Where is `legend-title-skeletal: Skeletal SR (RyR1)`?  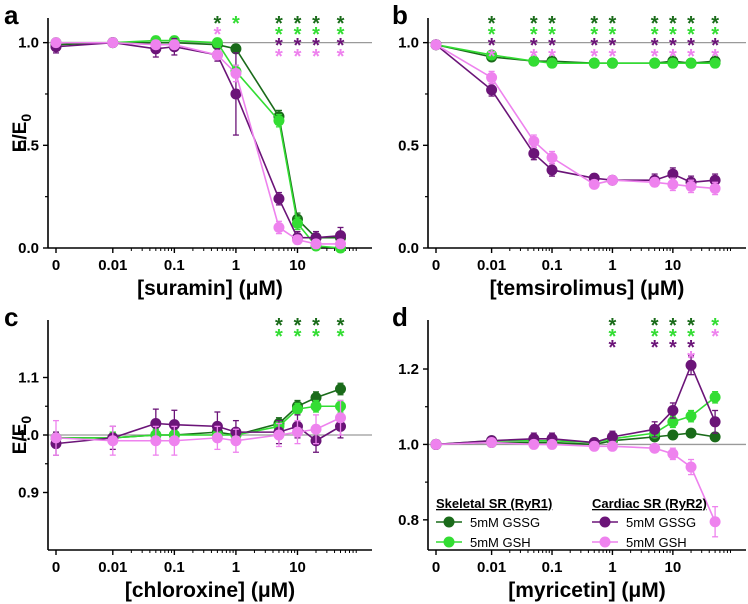
legend-title-skeletal: Skeletal SR (RyR1) is located at coordinates (494, 503).